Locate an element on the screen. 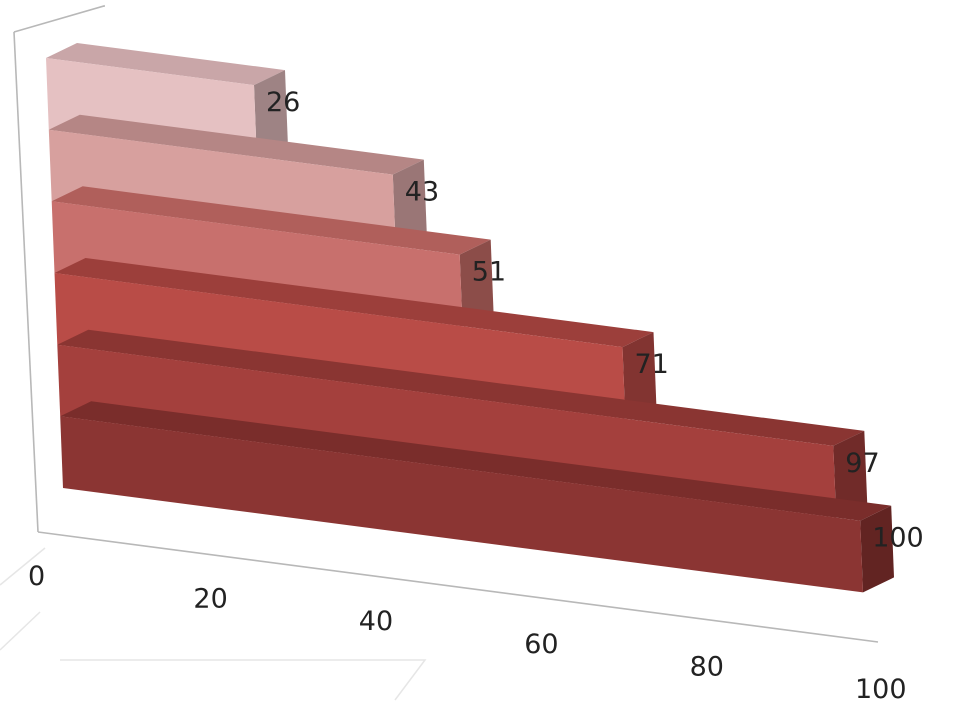 The height and width of the screenshot is (701, 965). data-label: 26 is located at coordinates (283, 102).